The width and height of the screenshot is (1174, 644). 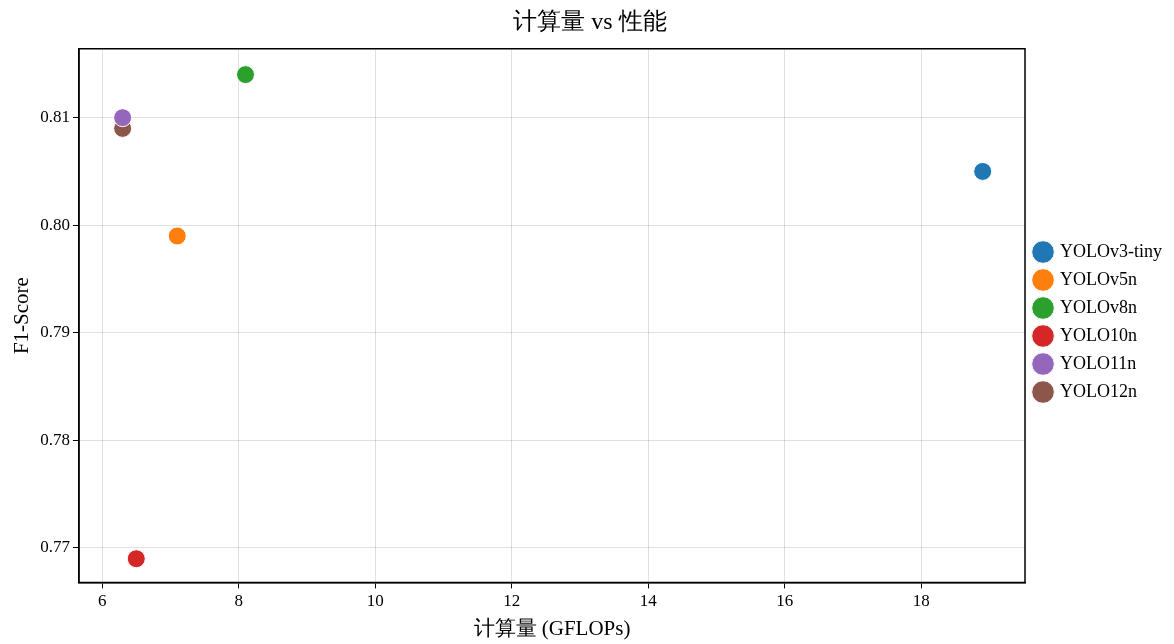 What do you see at coordinates (1099, 390) in the screenshot?
I see `legend-label: YOLO12n` at bounding box center [1099, 390].